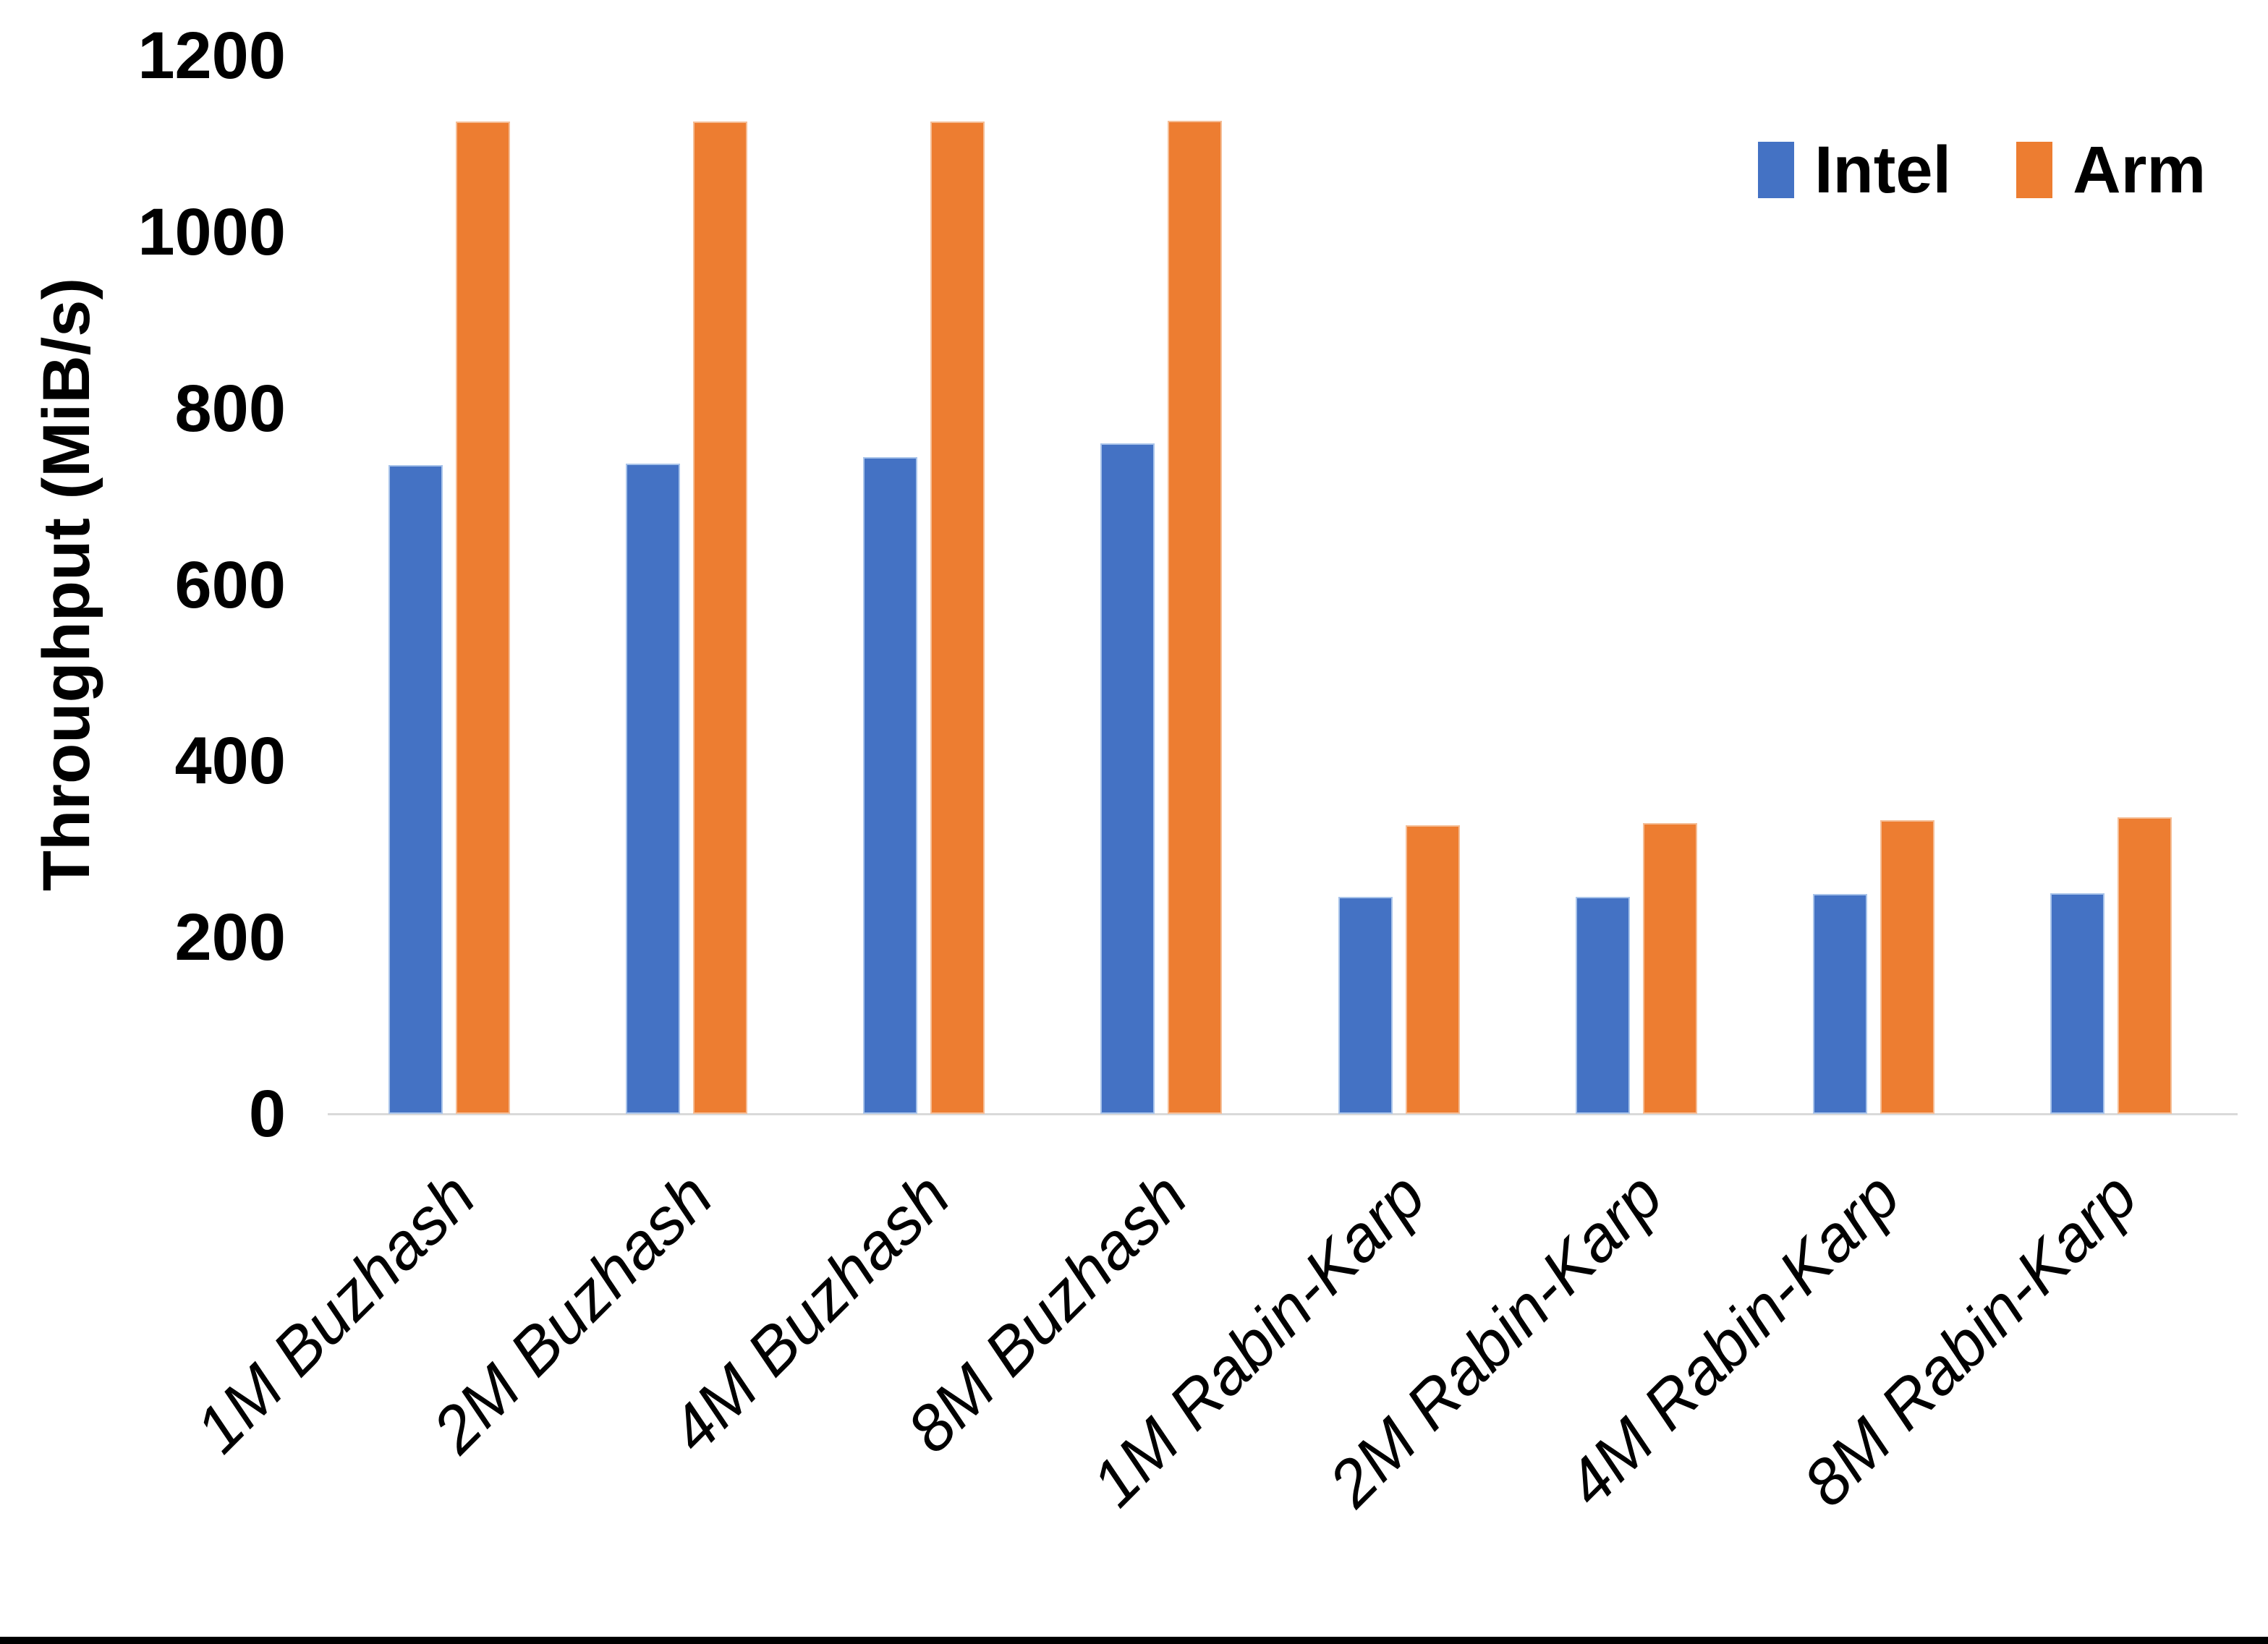 The width and height of the screenshot is (2268, 1644). I want to click on bottom-border, so click(1134, 1640).